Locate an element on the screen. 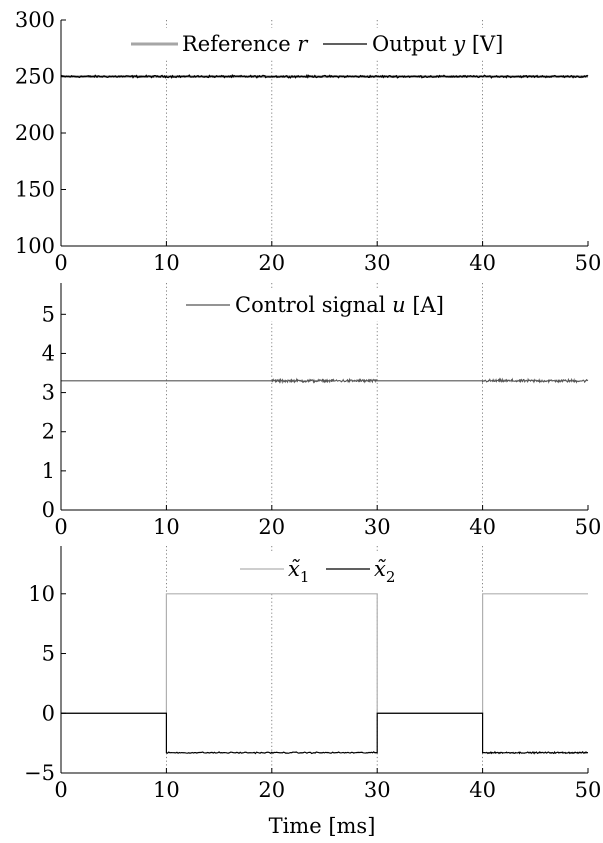  top-legend-box is located at coordinates (320, 44).